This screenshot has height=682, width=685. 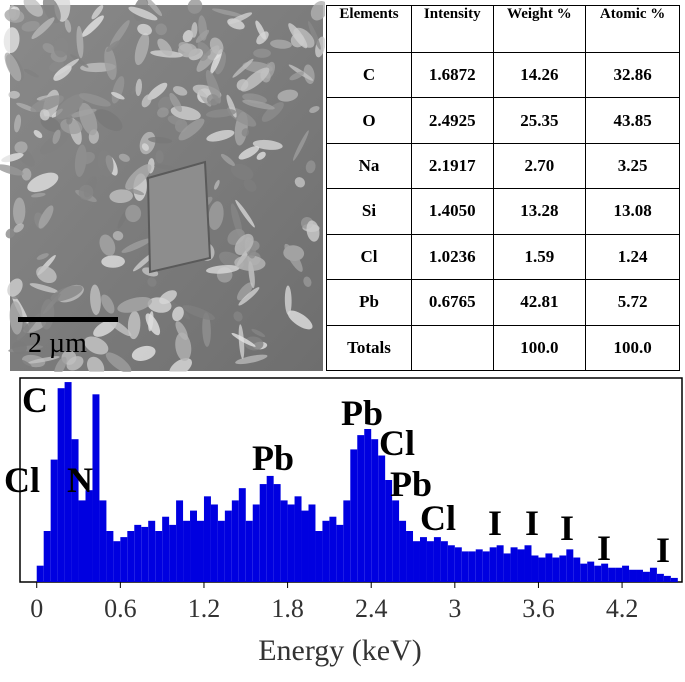 What do you see at coordinates (369, 29) in the screenshot?
I see `header-cell: Elements` at bounding box center [369, 29].